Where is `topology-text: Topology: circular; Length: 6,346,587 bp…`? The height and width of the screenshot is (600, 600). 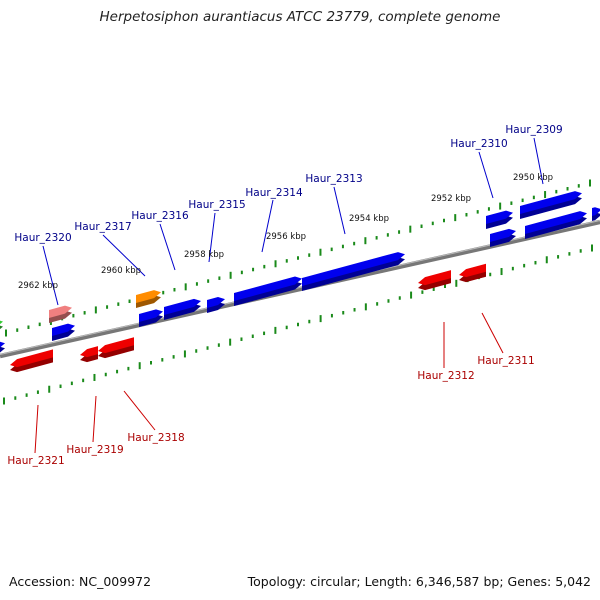
topology-text: Topology: circular; Length: 6,346,587 bp… is located at coordinates (419, 581).